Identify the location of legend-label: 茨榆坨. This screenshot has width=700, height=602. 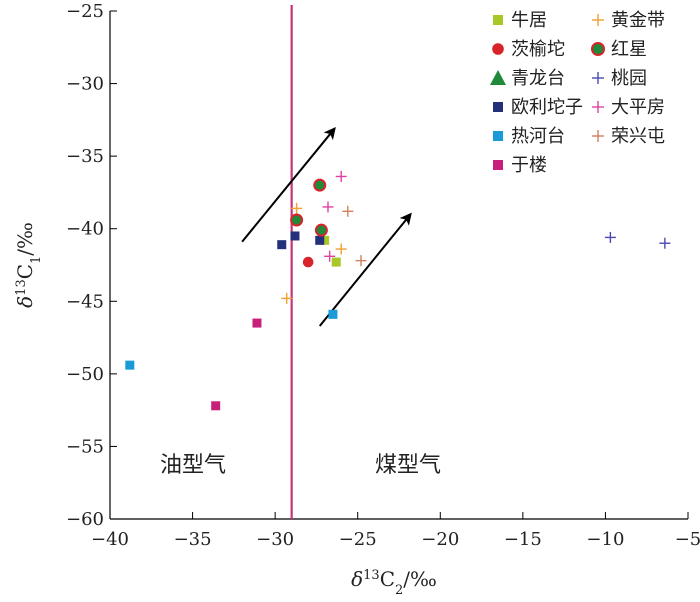
(538, 49).